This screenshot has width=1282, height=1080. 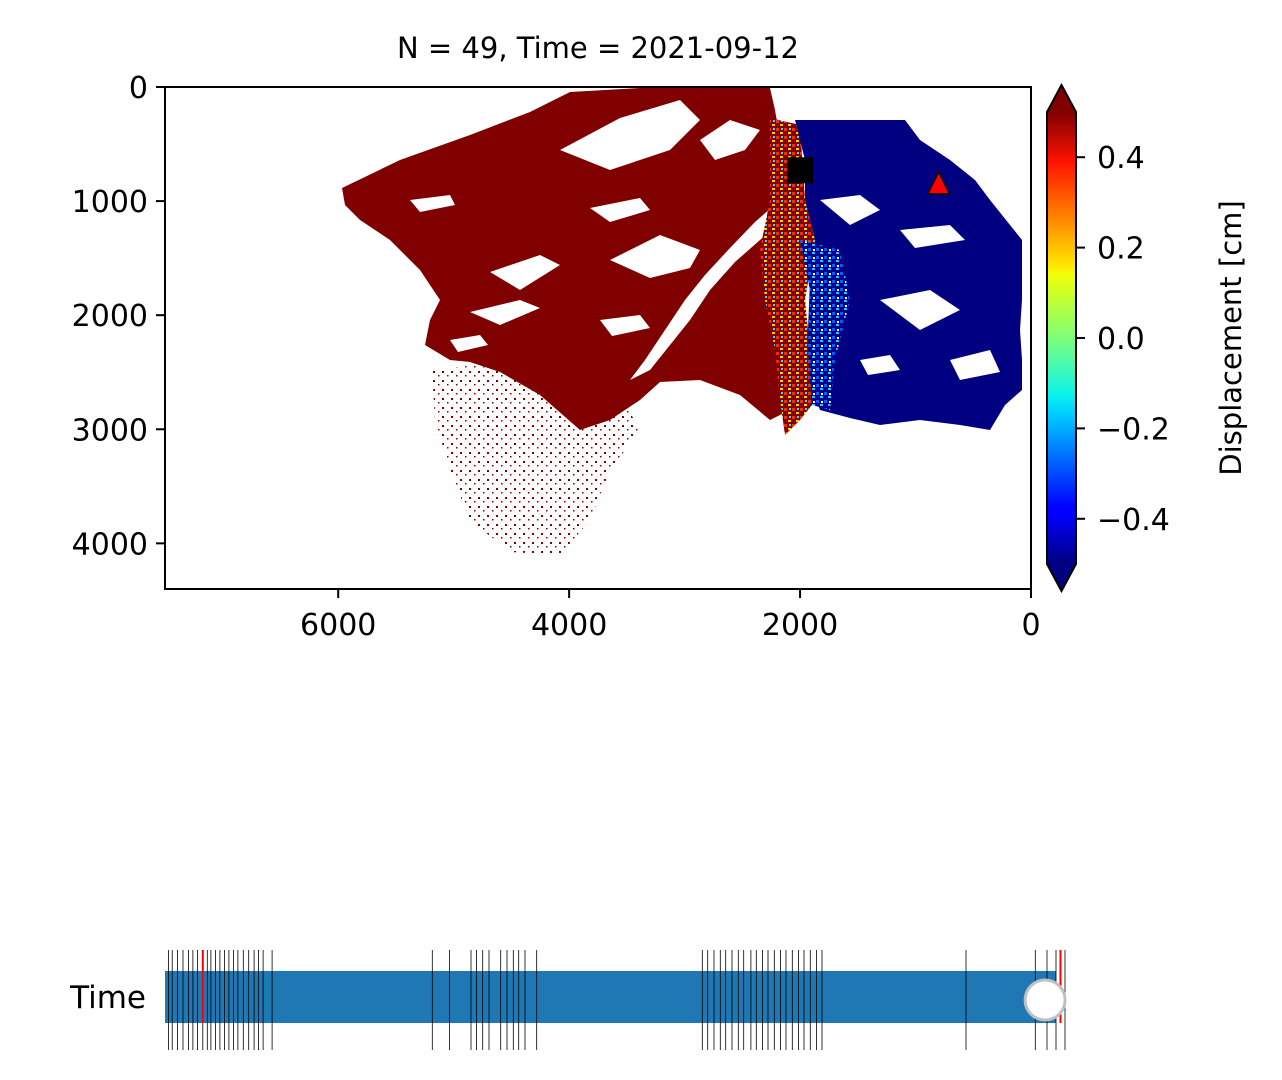 I want to click on time-slider: Time, so click(x=568, y=1000).